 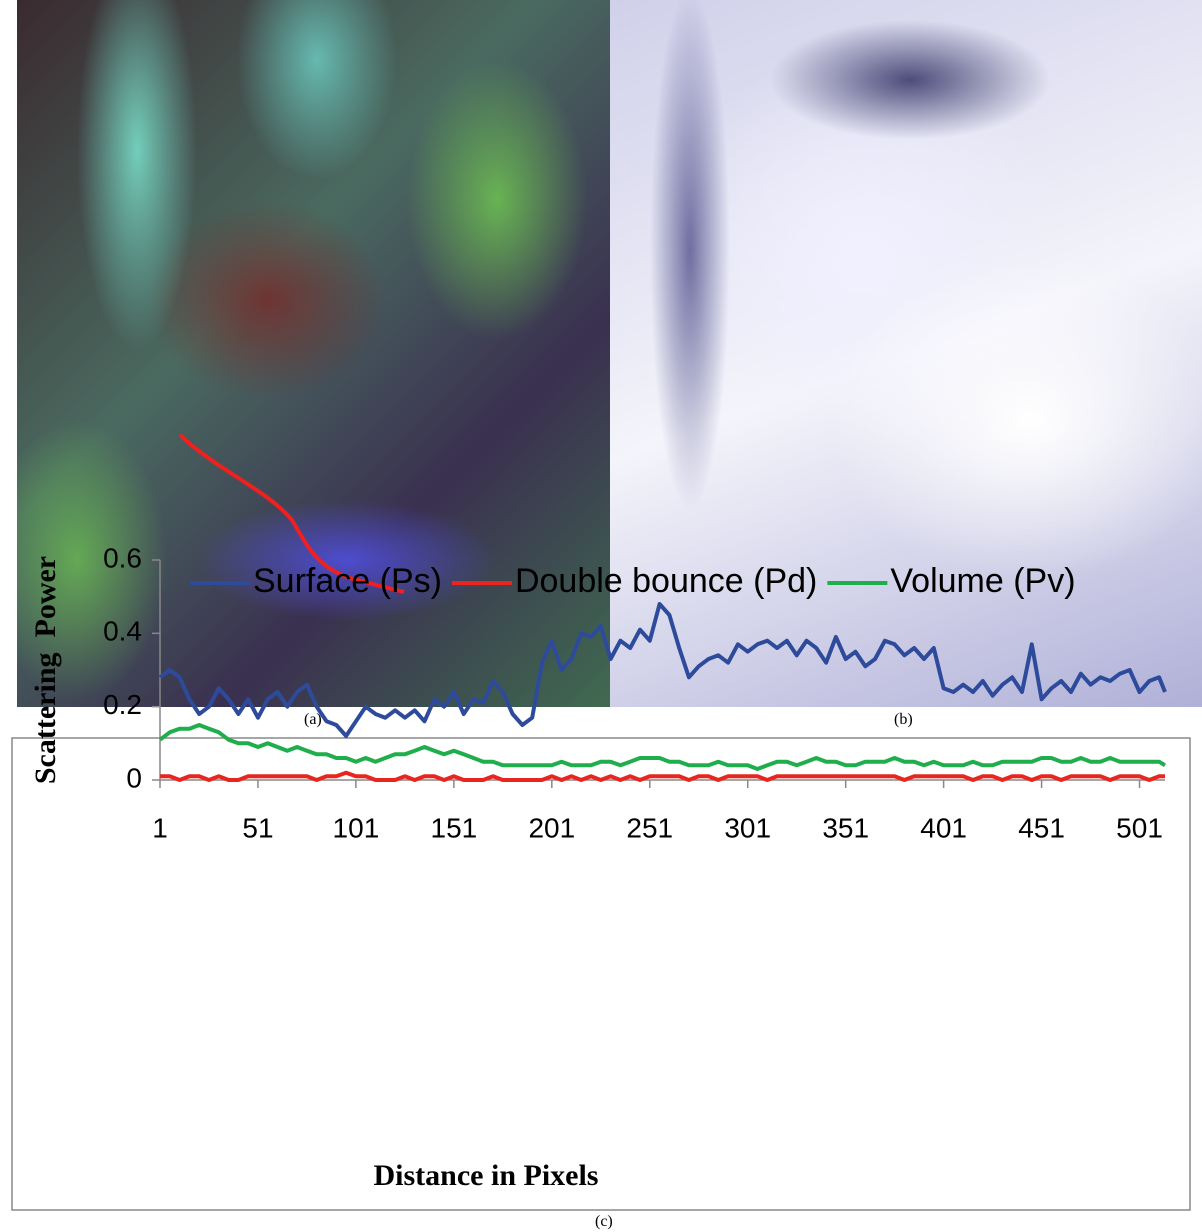 What do you see at coordinates (845, 827) in the screenshot?
I see `x-tick-label: 351` at bounding box center [845, 827].